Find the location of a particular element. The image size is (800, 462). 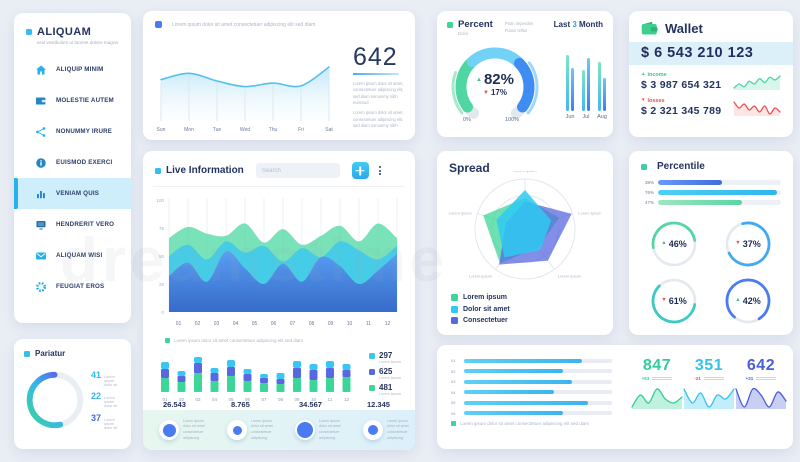

svg-text: 11 is located at coordinates (368, 324).